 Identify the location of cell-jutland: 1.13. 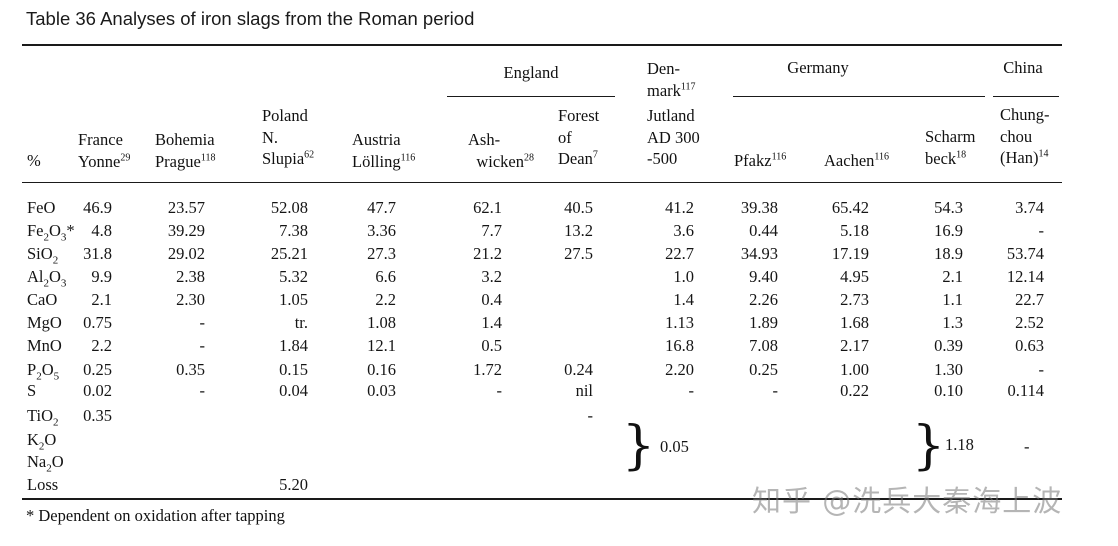
(679, 322).